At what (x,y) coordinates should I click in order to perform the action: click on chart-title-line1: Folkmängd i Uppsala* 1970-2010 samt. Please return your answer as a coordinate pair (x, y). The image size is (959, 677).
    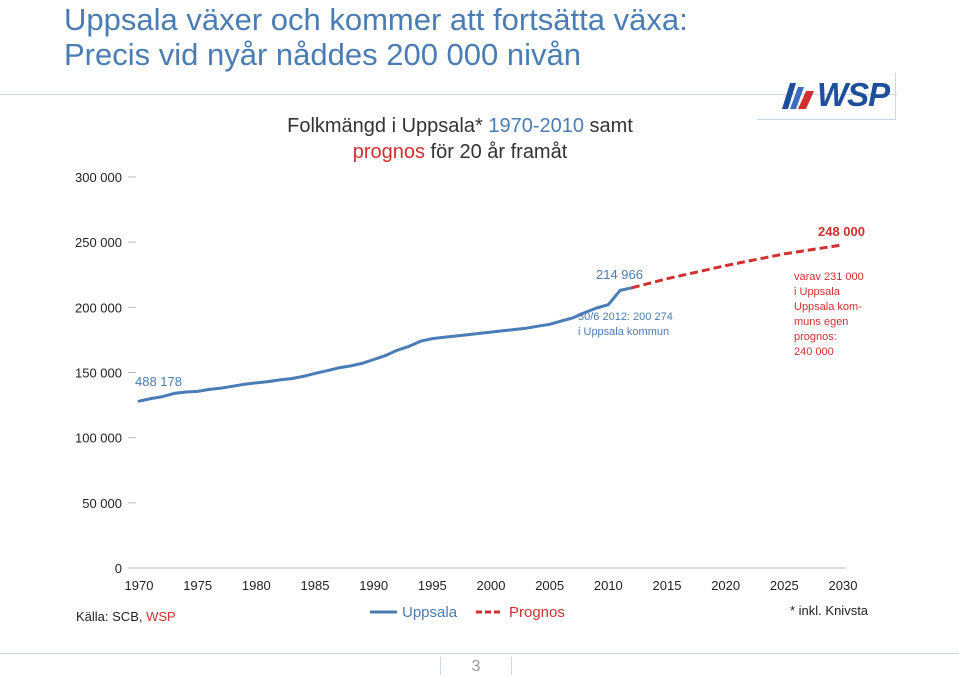
    Looking at the image, I should click on (460, 126).